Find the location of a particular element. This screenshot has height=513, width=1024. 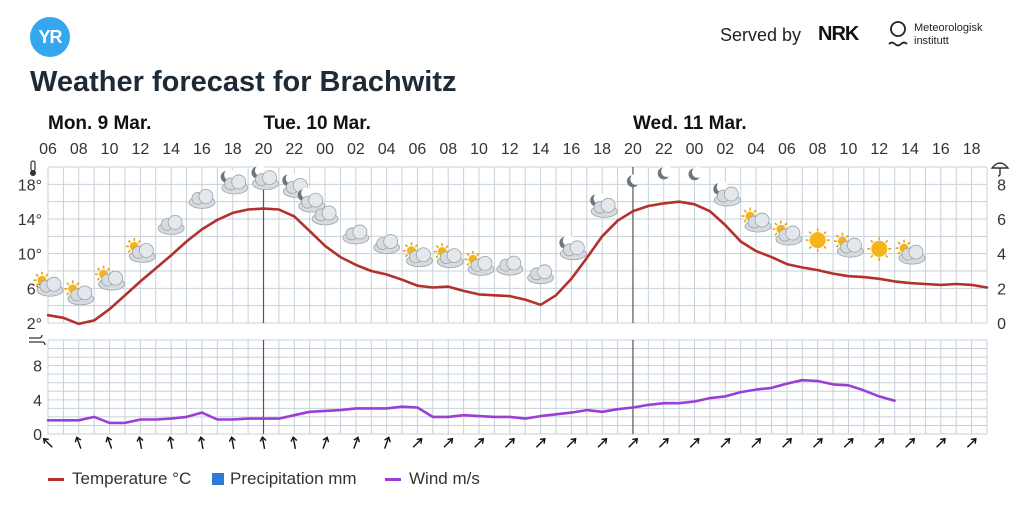

hour-tick-label: 18 is located at coordinates (233, 149).